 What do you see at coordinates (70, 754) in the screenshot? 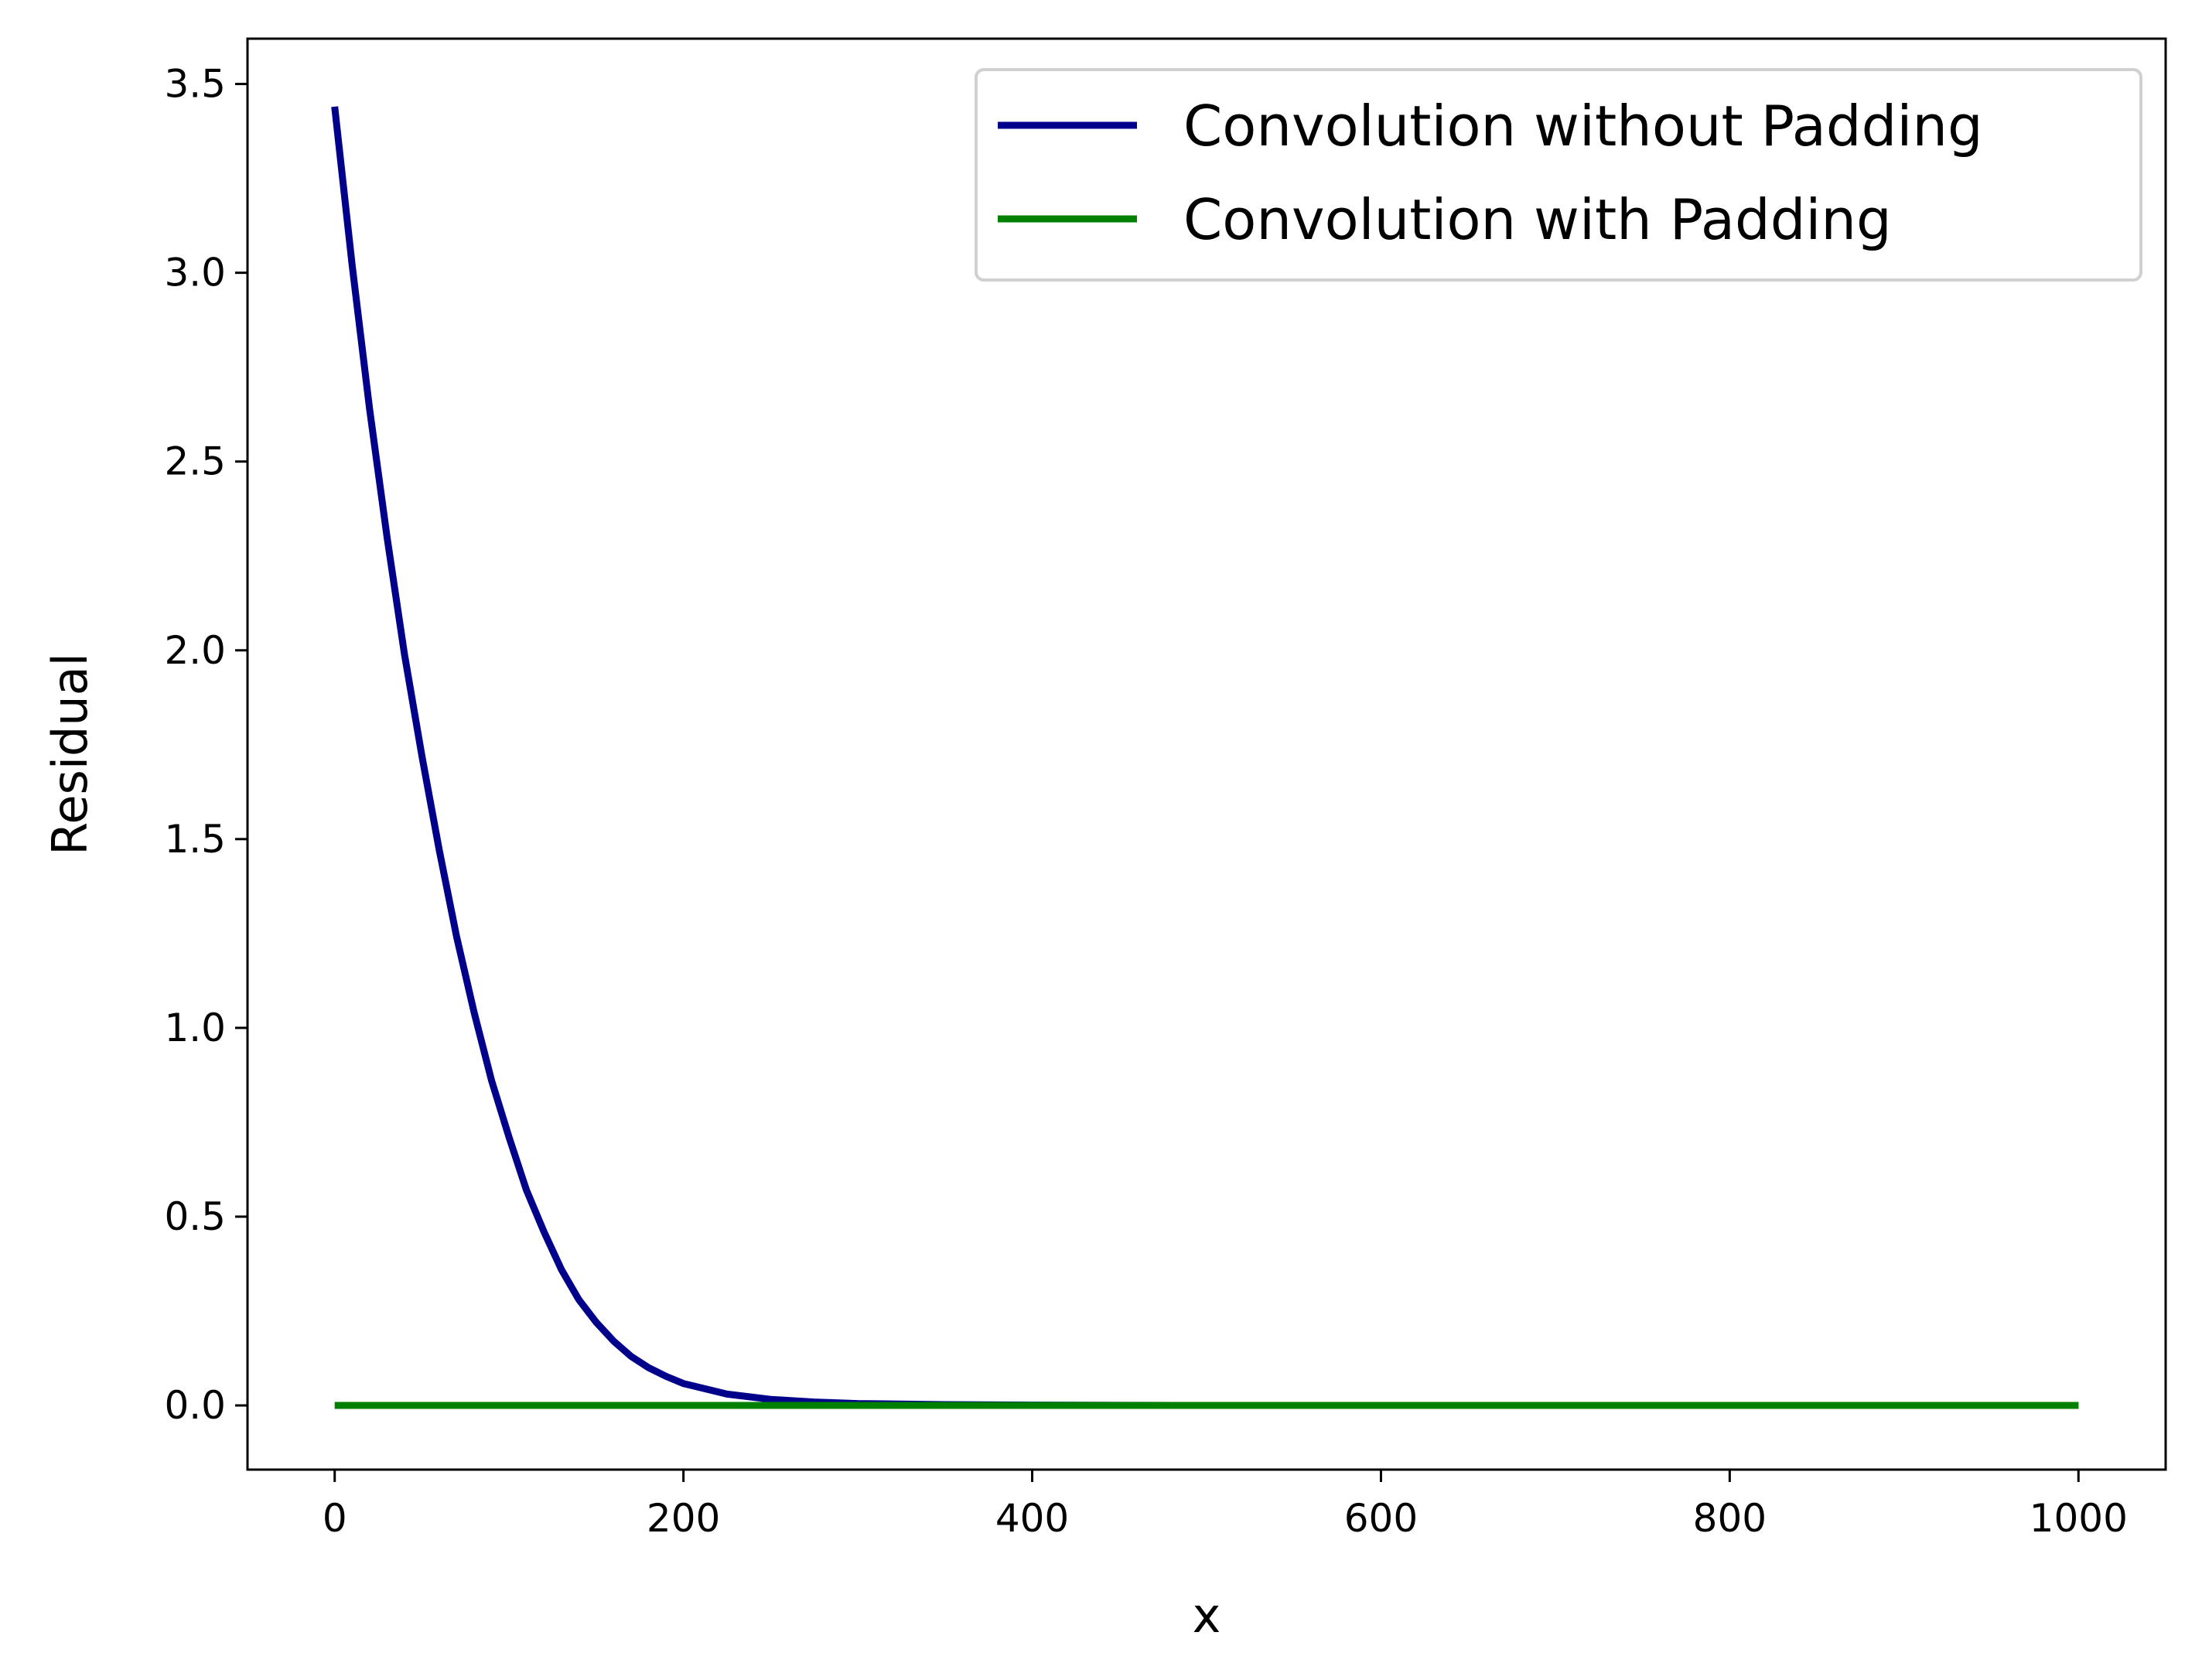
I see `y-axis-label: Residual` at bounding box center [70, 754].